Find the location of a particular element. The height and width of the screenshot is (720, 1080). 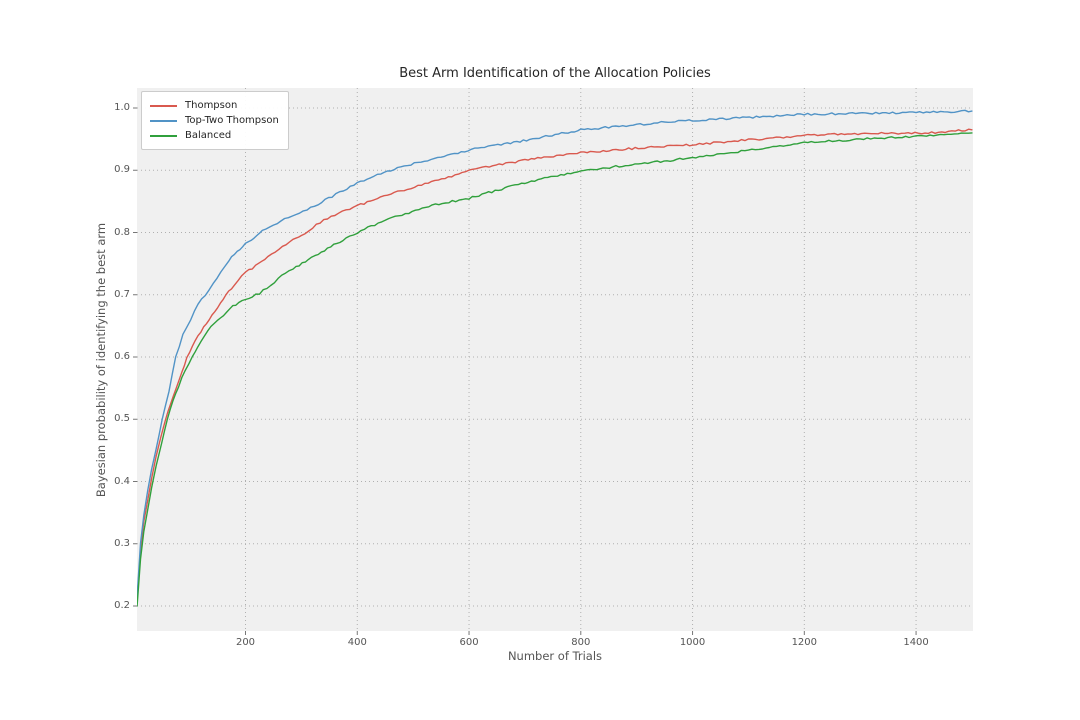

x-tick-label: 1200 is located at coordinates (804, 642).